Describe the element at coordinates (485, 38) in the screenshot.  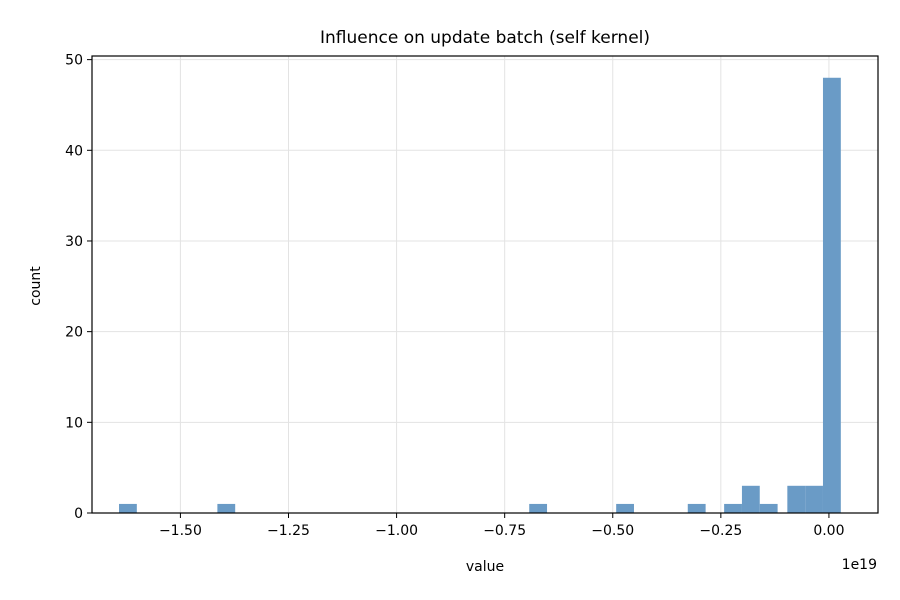
I see `chart-title: Influence on update batch (self kernel)` at that location.